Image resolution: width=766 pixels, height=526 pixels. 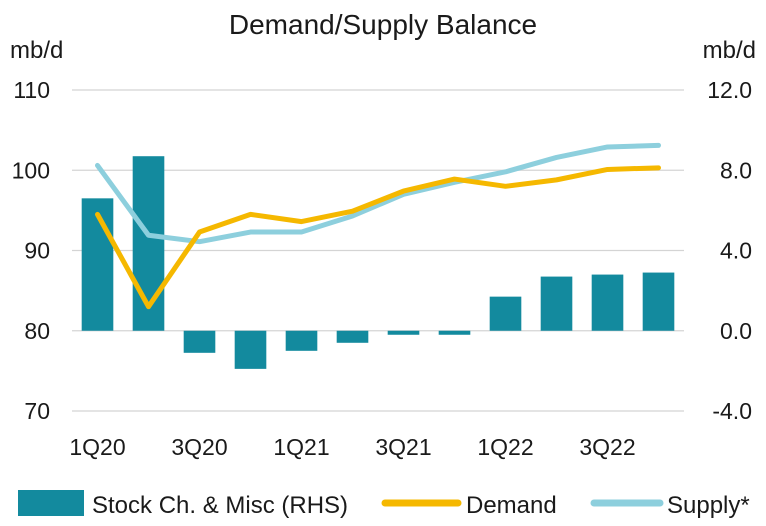 What do you see at coordinates (36, 50) in the screenshot?
I see `left-axis-unit: mb/d` at bounding box center [36, 50].